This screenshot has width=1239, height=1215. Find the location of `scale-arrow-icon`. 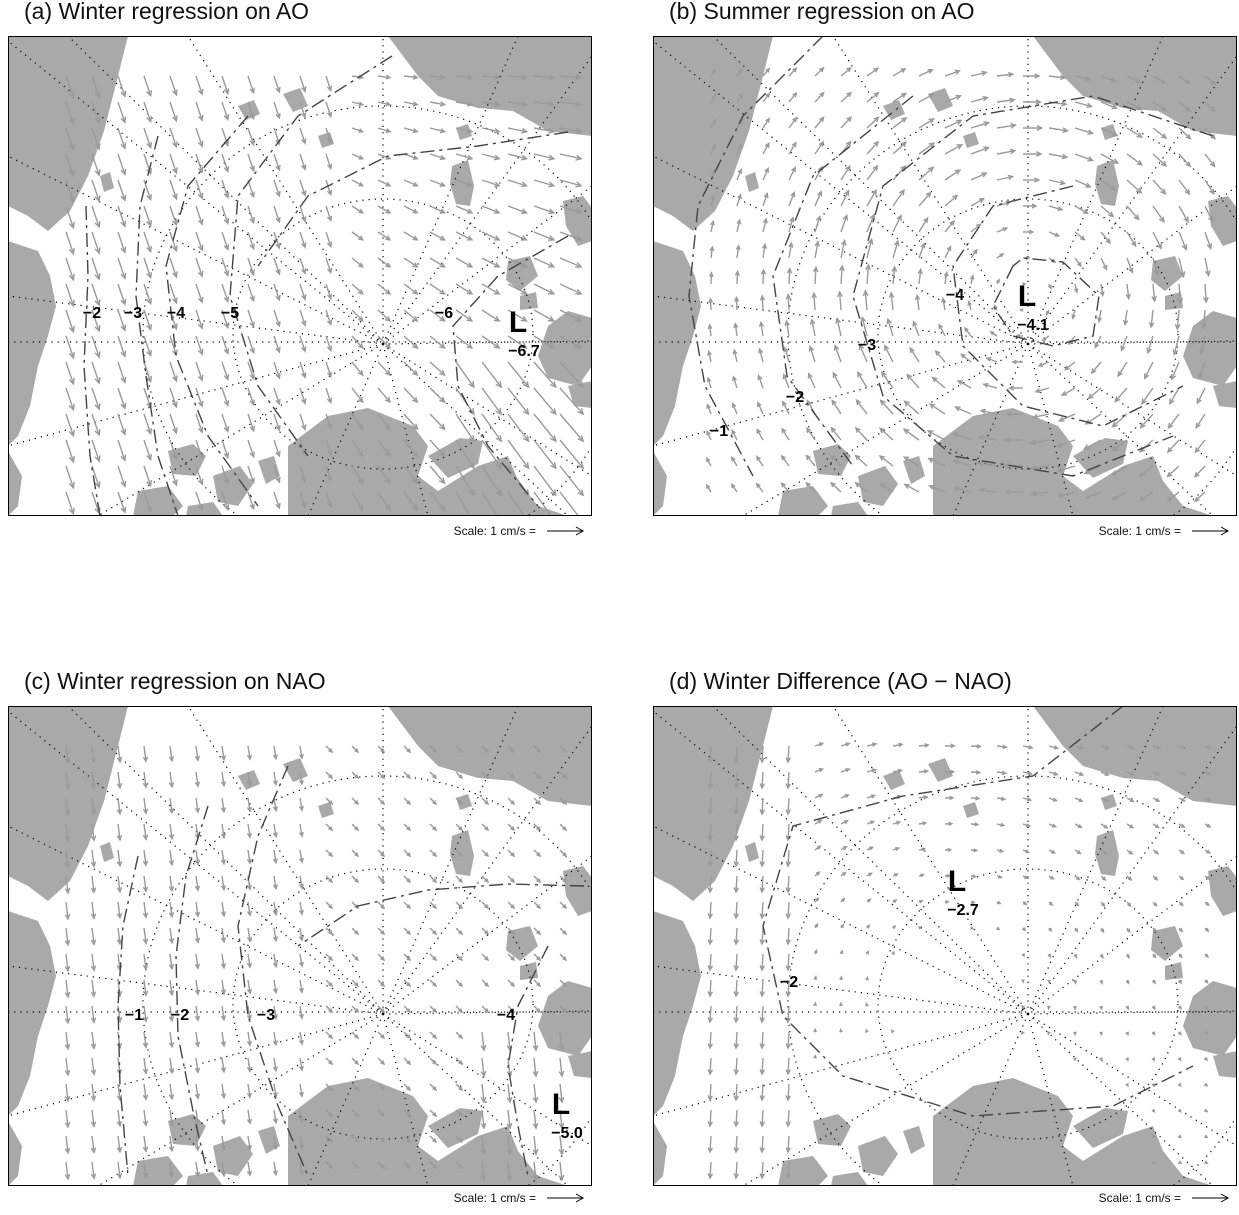

scale-arrow-icon is located at coordinates (566, 531).